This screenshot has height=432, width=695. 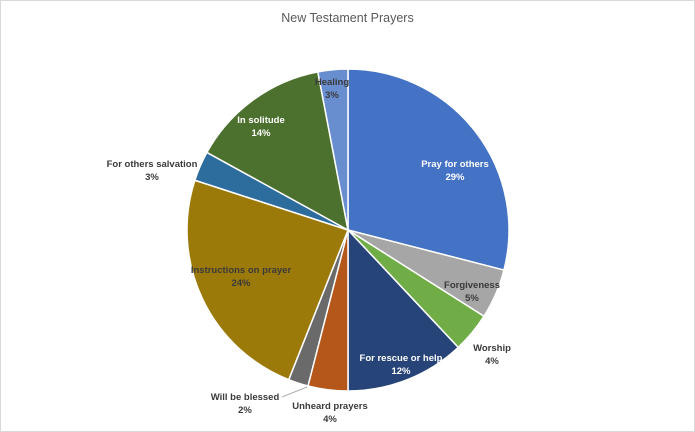 I want to click on pie-slice-pray-for-others, so click(x=428, y=169).